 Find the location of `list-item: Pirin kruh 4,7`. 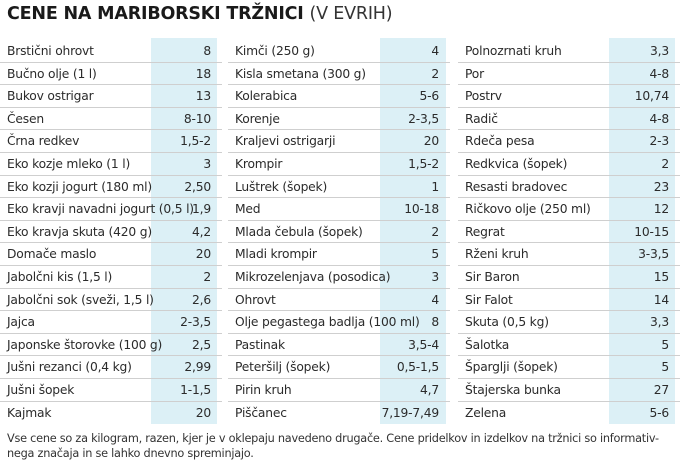

list-item: Pirin kruh 4,7 is located at coordinates (339, 390).